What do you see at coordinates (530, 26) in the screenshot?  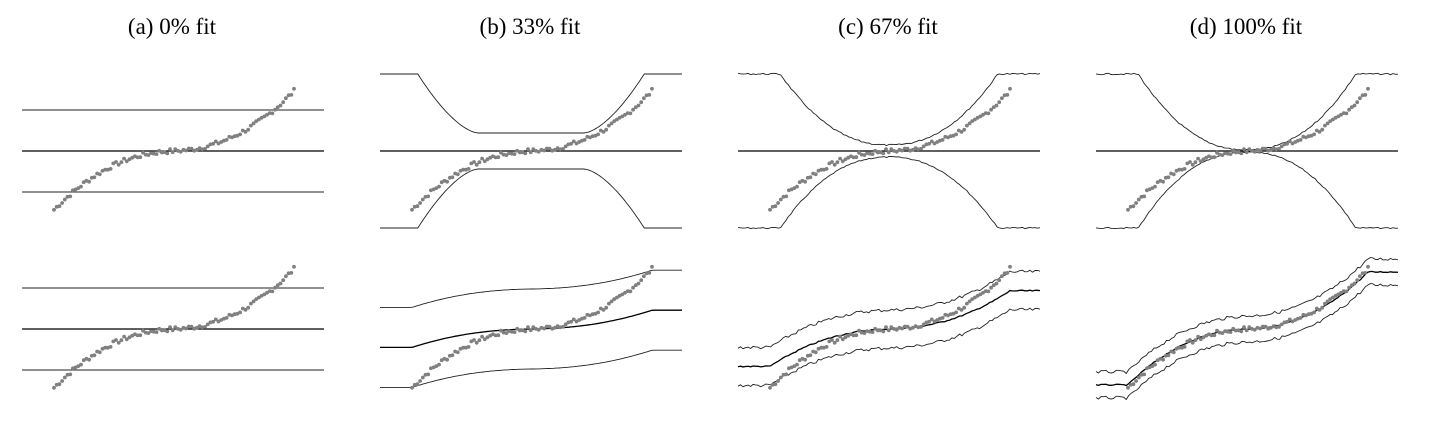 I see `panel-title-b: (b) 33% fit` at bounding box center [530, 26].